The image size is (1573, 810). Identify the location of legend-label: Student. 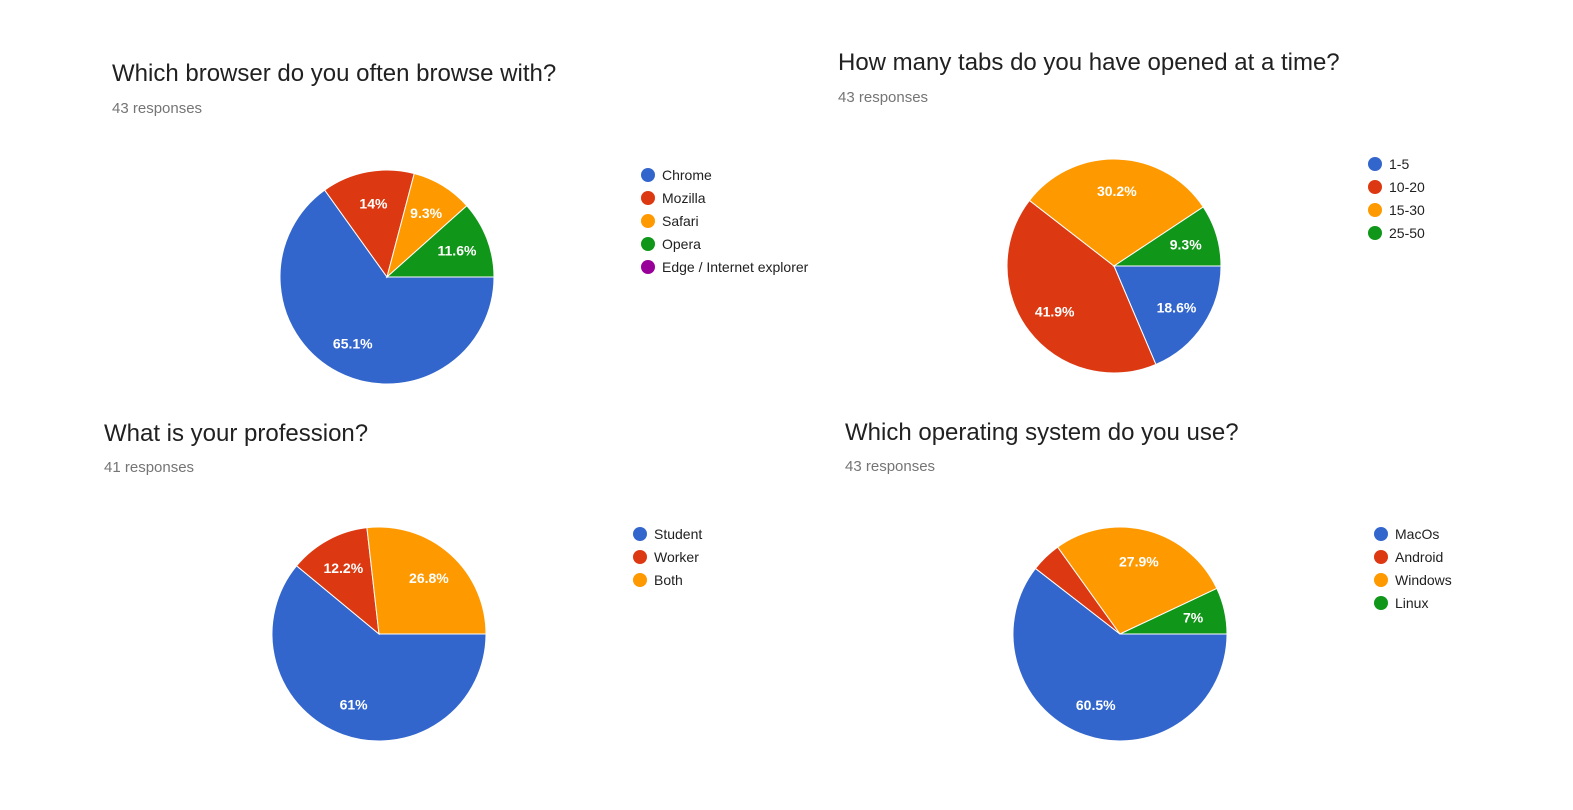
(678, 533).